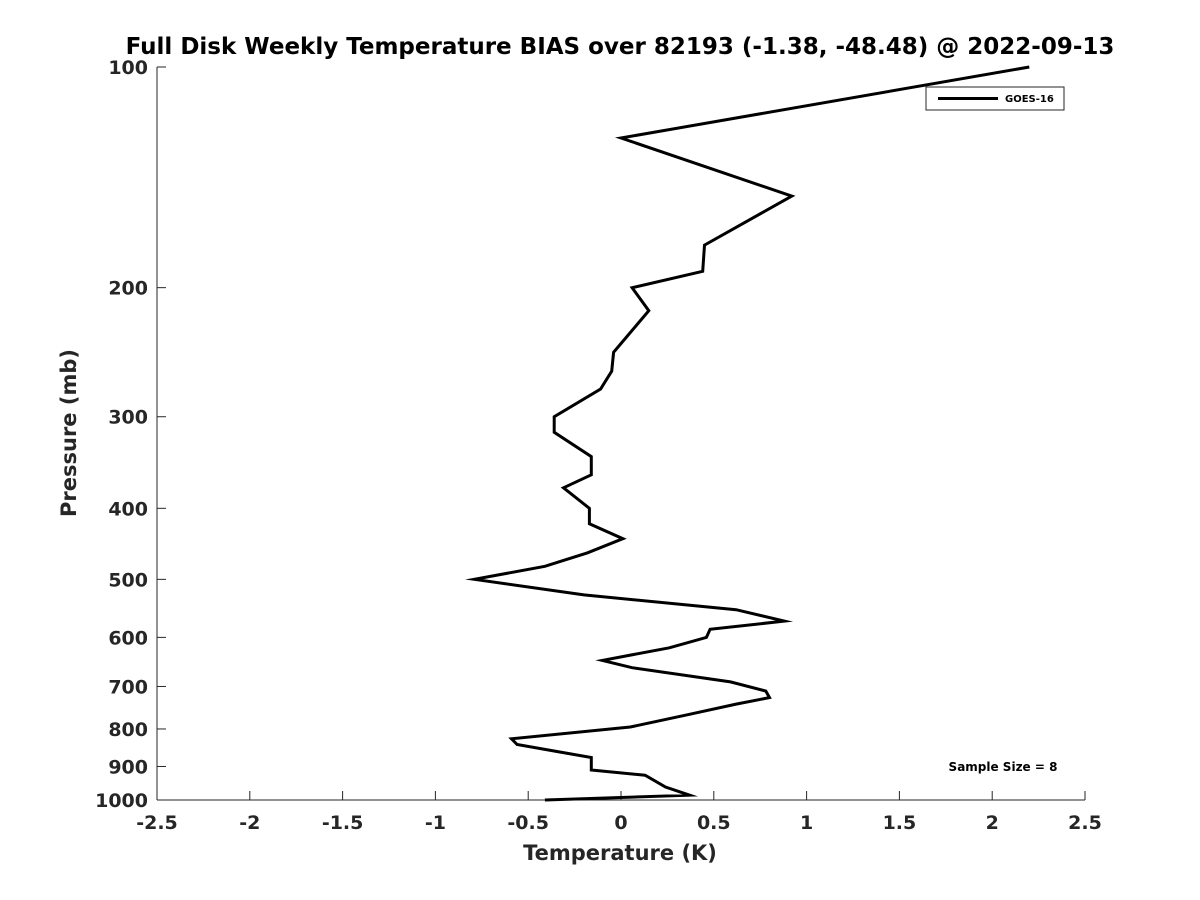  Describe the element at coordinates (128, 418) in the screenshot. I see `y-tick-label: 300` at that location.